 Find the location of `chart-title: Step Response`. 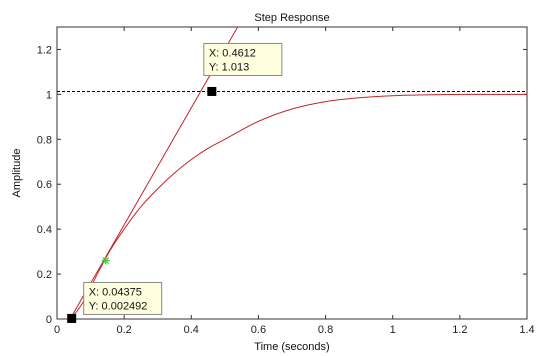

chart-title: Step Response is located at coordinates (291, 18).